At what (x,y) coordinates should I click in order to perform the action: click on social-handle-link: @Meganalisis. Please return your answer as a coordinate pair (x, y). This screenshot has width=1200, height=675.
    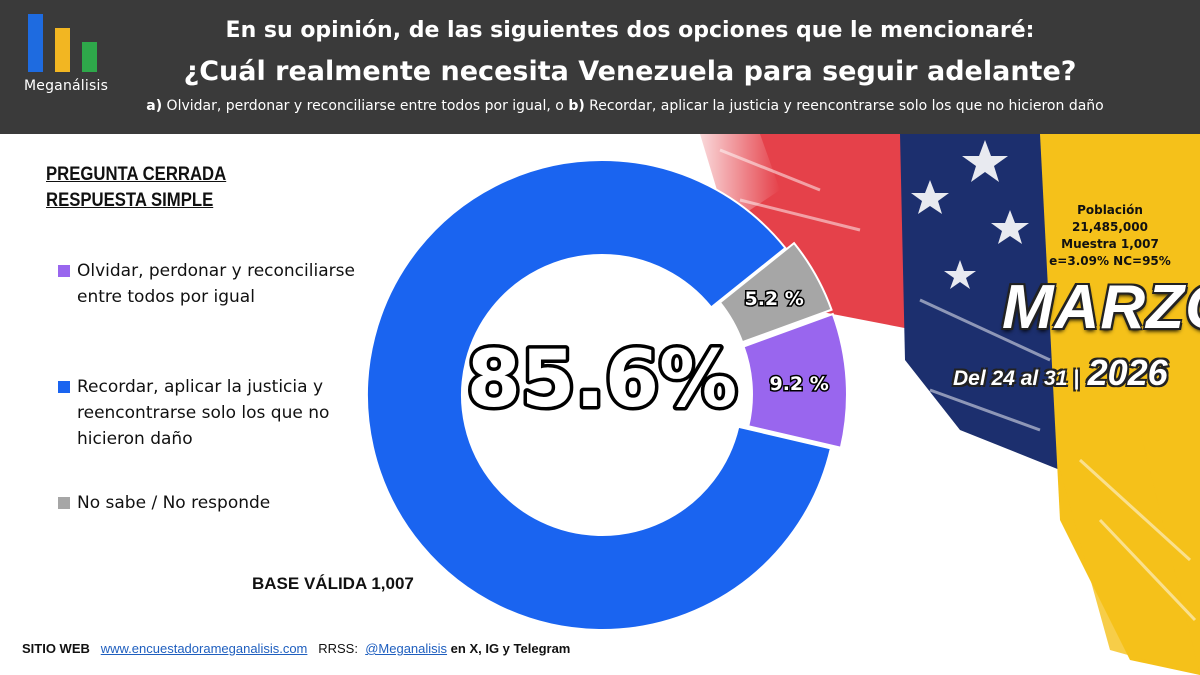
    Looking at the image, I should click on (406, 648).